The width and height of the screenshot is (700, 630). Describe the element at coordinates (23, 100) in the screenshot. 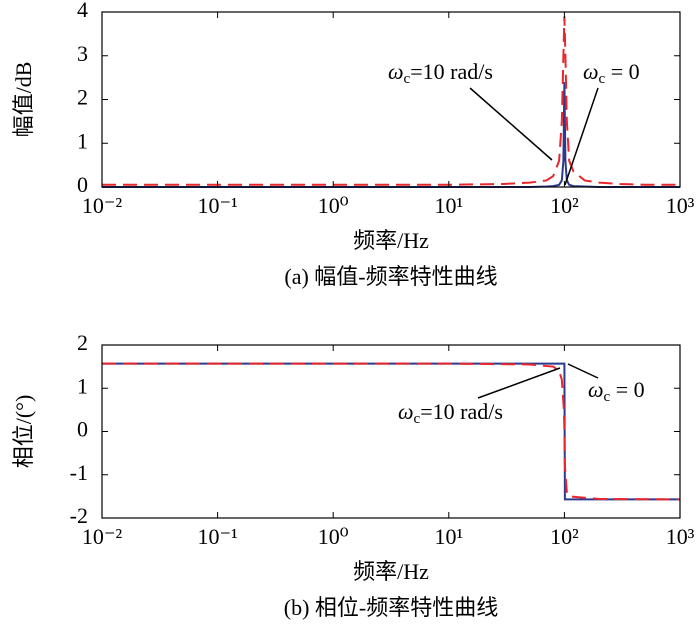

I see `y-axis-label: 幅值/dB` at that location.